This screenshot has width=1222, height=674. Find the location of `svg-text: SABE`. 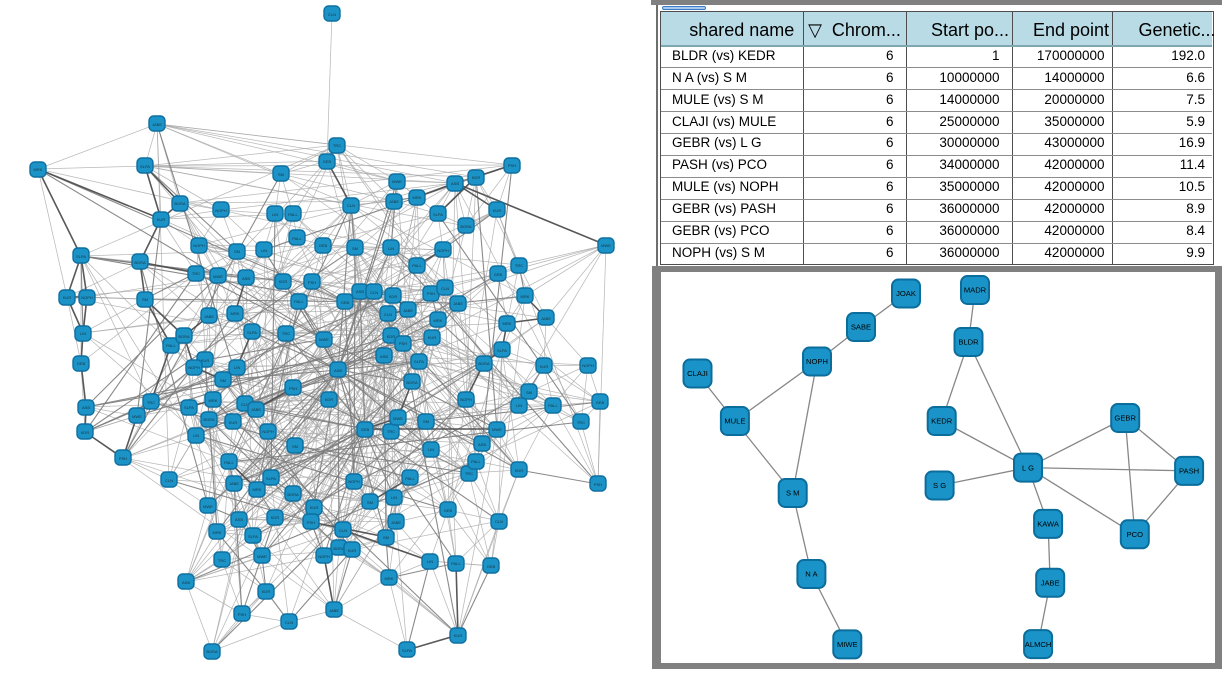

svg-text: SABE is located at coordinates (861, 327).